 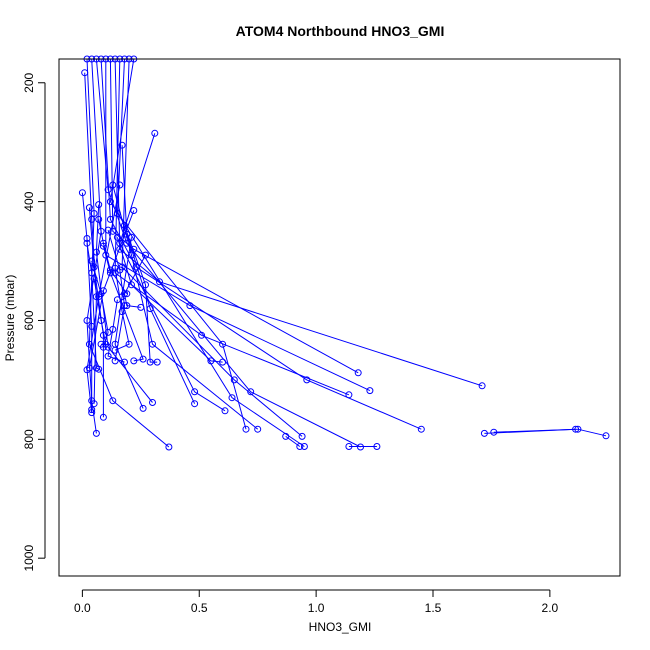 What do you see at coordinates (29, 558) in the screenshot?
I see `y-tick-label: 1000` at bounding box center [29, 558].